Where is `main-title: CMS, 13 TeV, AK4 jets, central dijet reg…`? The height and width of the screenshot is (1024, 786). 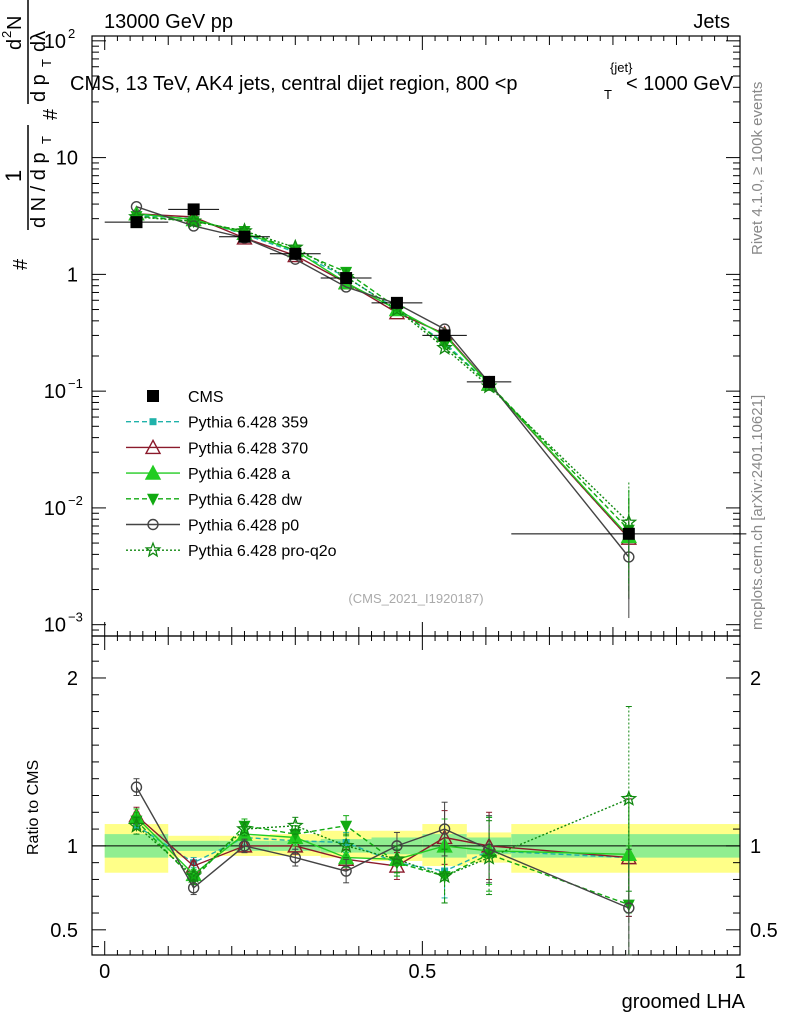
main-title: CMS, 13 TeV, AK4 jets, central dijet reg… is located at coordinates (294, 84).